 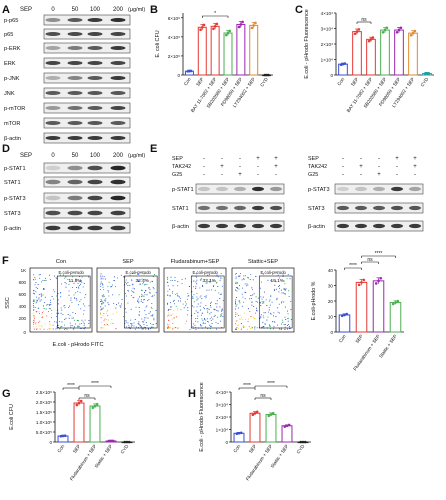 What do you see at coordinates (174, 18) in the screenshot?
I see `panel-b-ytick-label-3: 6×10⁶` at bounding box center [174, 18].